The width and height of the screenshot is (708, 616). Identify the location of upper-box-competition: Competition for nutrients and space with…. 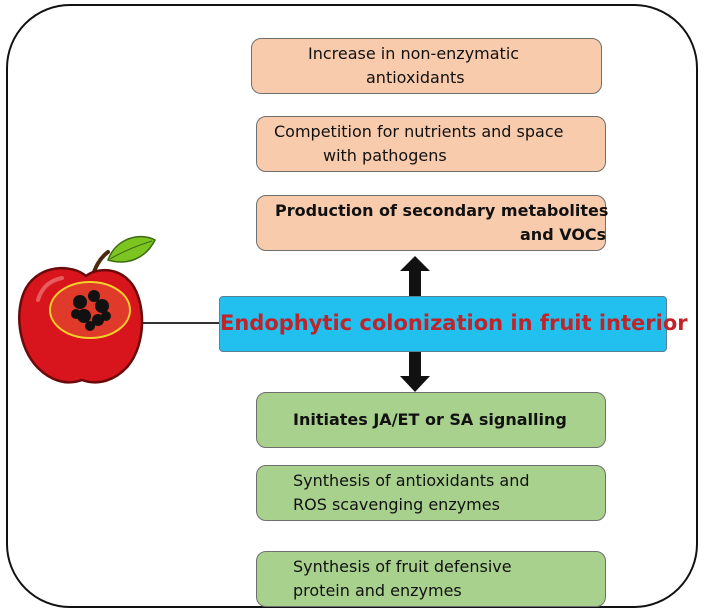
(431, 144).